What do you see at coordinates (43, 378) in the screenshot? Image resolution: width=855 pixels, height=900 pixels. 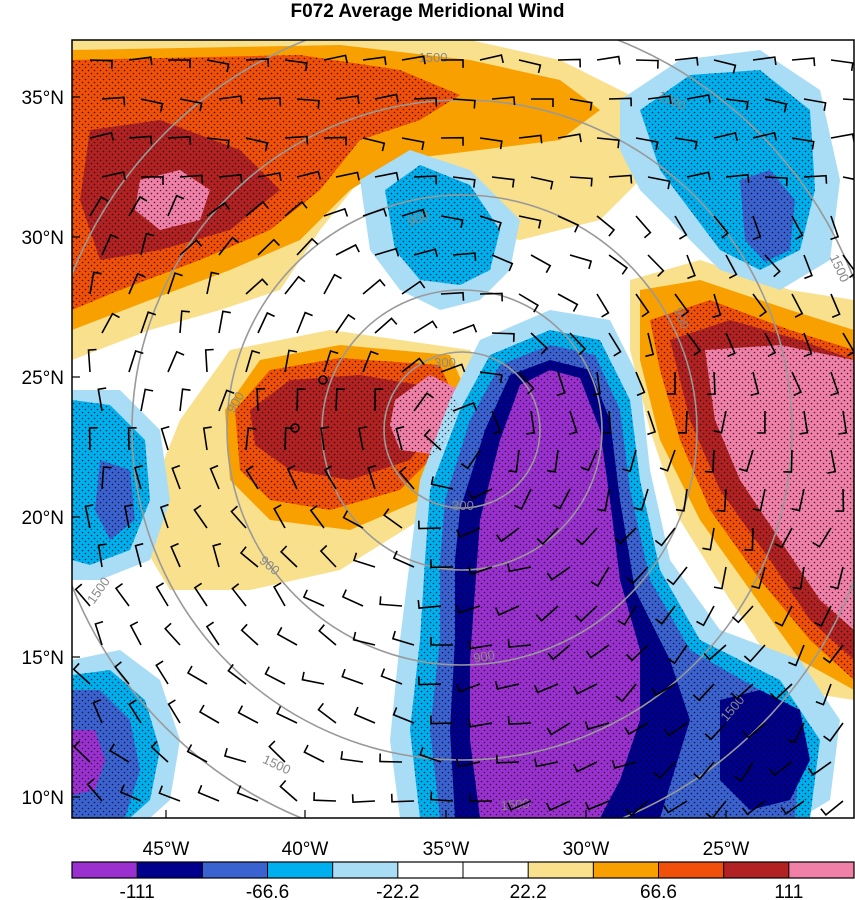 I see `lat-label: 25°N` at bounding box center [43, 378].